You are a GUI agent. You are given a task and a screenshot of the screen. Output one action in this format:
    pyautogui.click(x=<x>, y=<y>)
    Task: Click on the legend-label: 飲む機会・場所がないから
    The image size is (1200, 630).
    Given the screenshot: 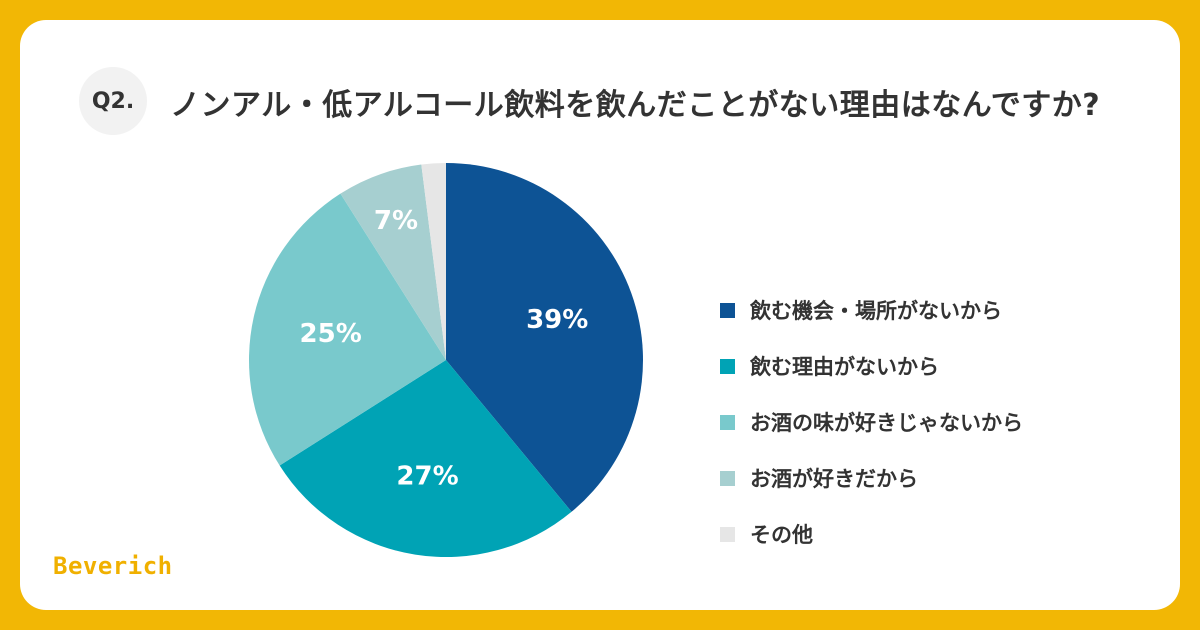 What is the action you would take?
    pyautogui.click(x=876, y=311)
    